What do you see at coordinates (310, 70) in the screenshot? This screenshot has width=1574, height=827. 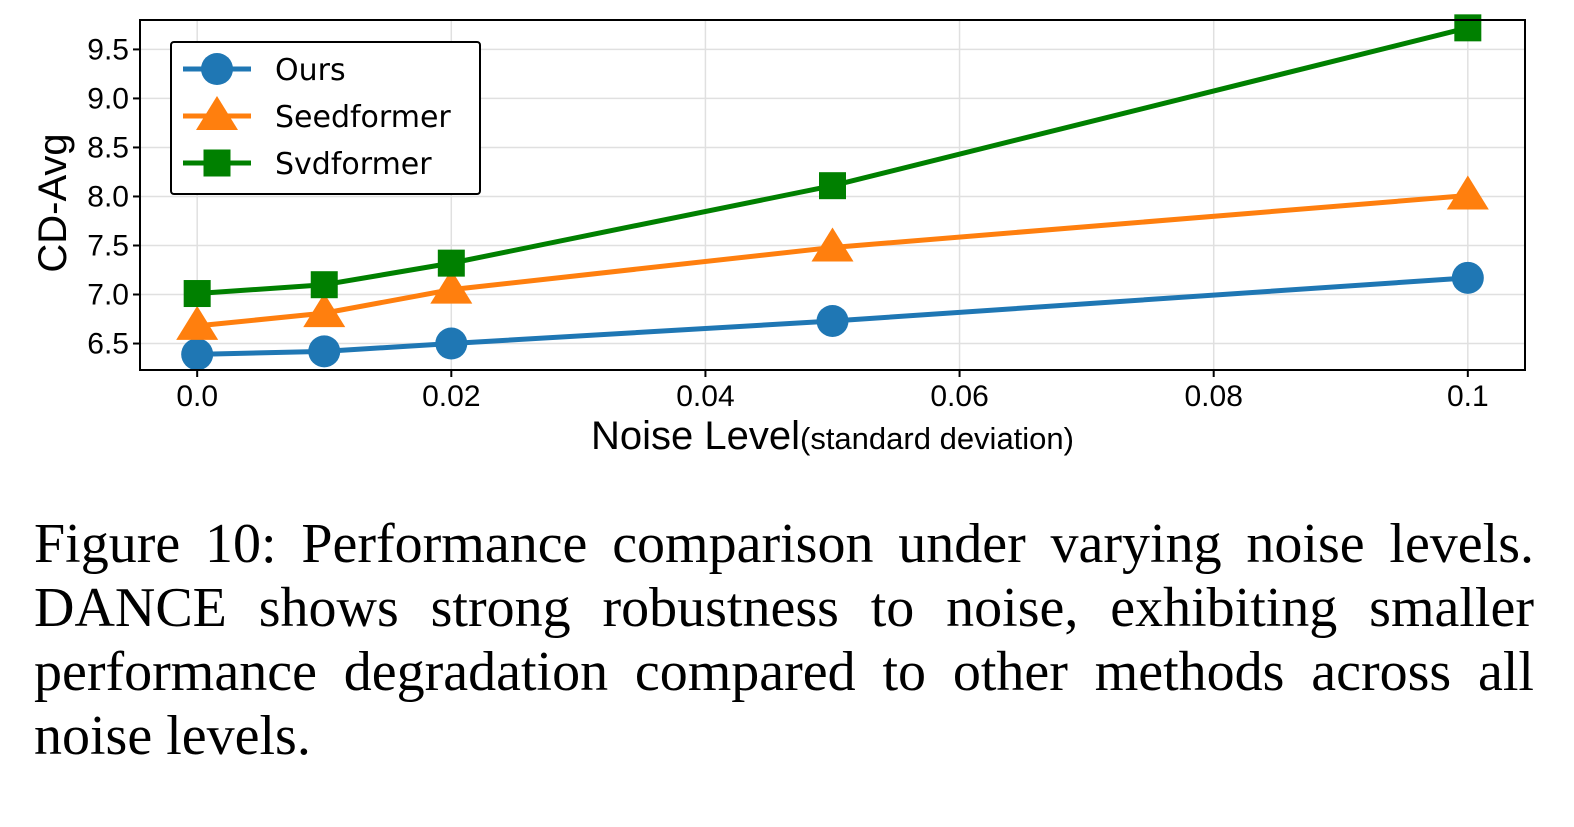 I see `legend-label-ours: Ours` at bounding box center [310, 70].